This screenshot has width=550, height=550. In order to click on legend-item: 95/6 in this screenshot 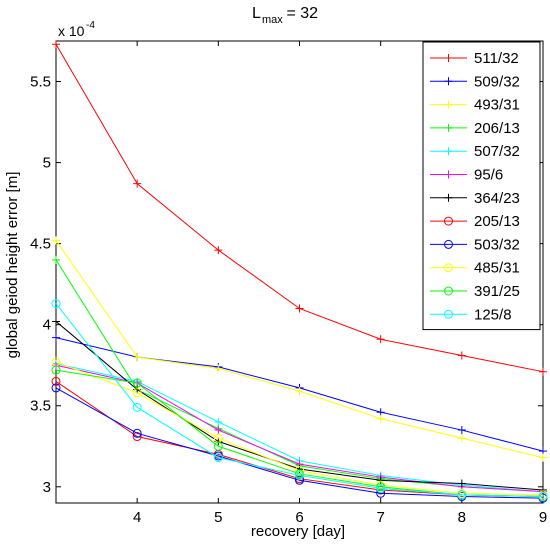, I will do `click(466, 175)`.